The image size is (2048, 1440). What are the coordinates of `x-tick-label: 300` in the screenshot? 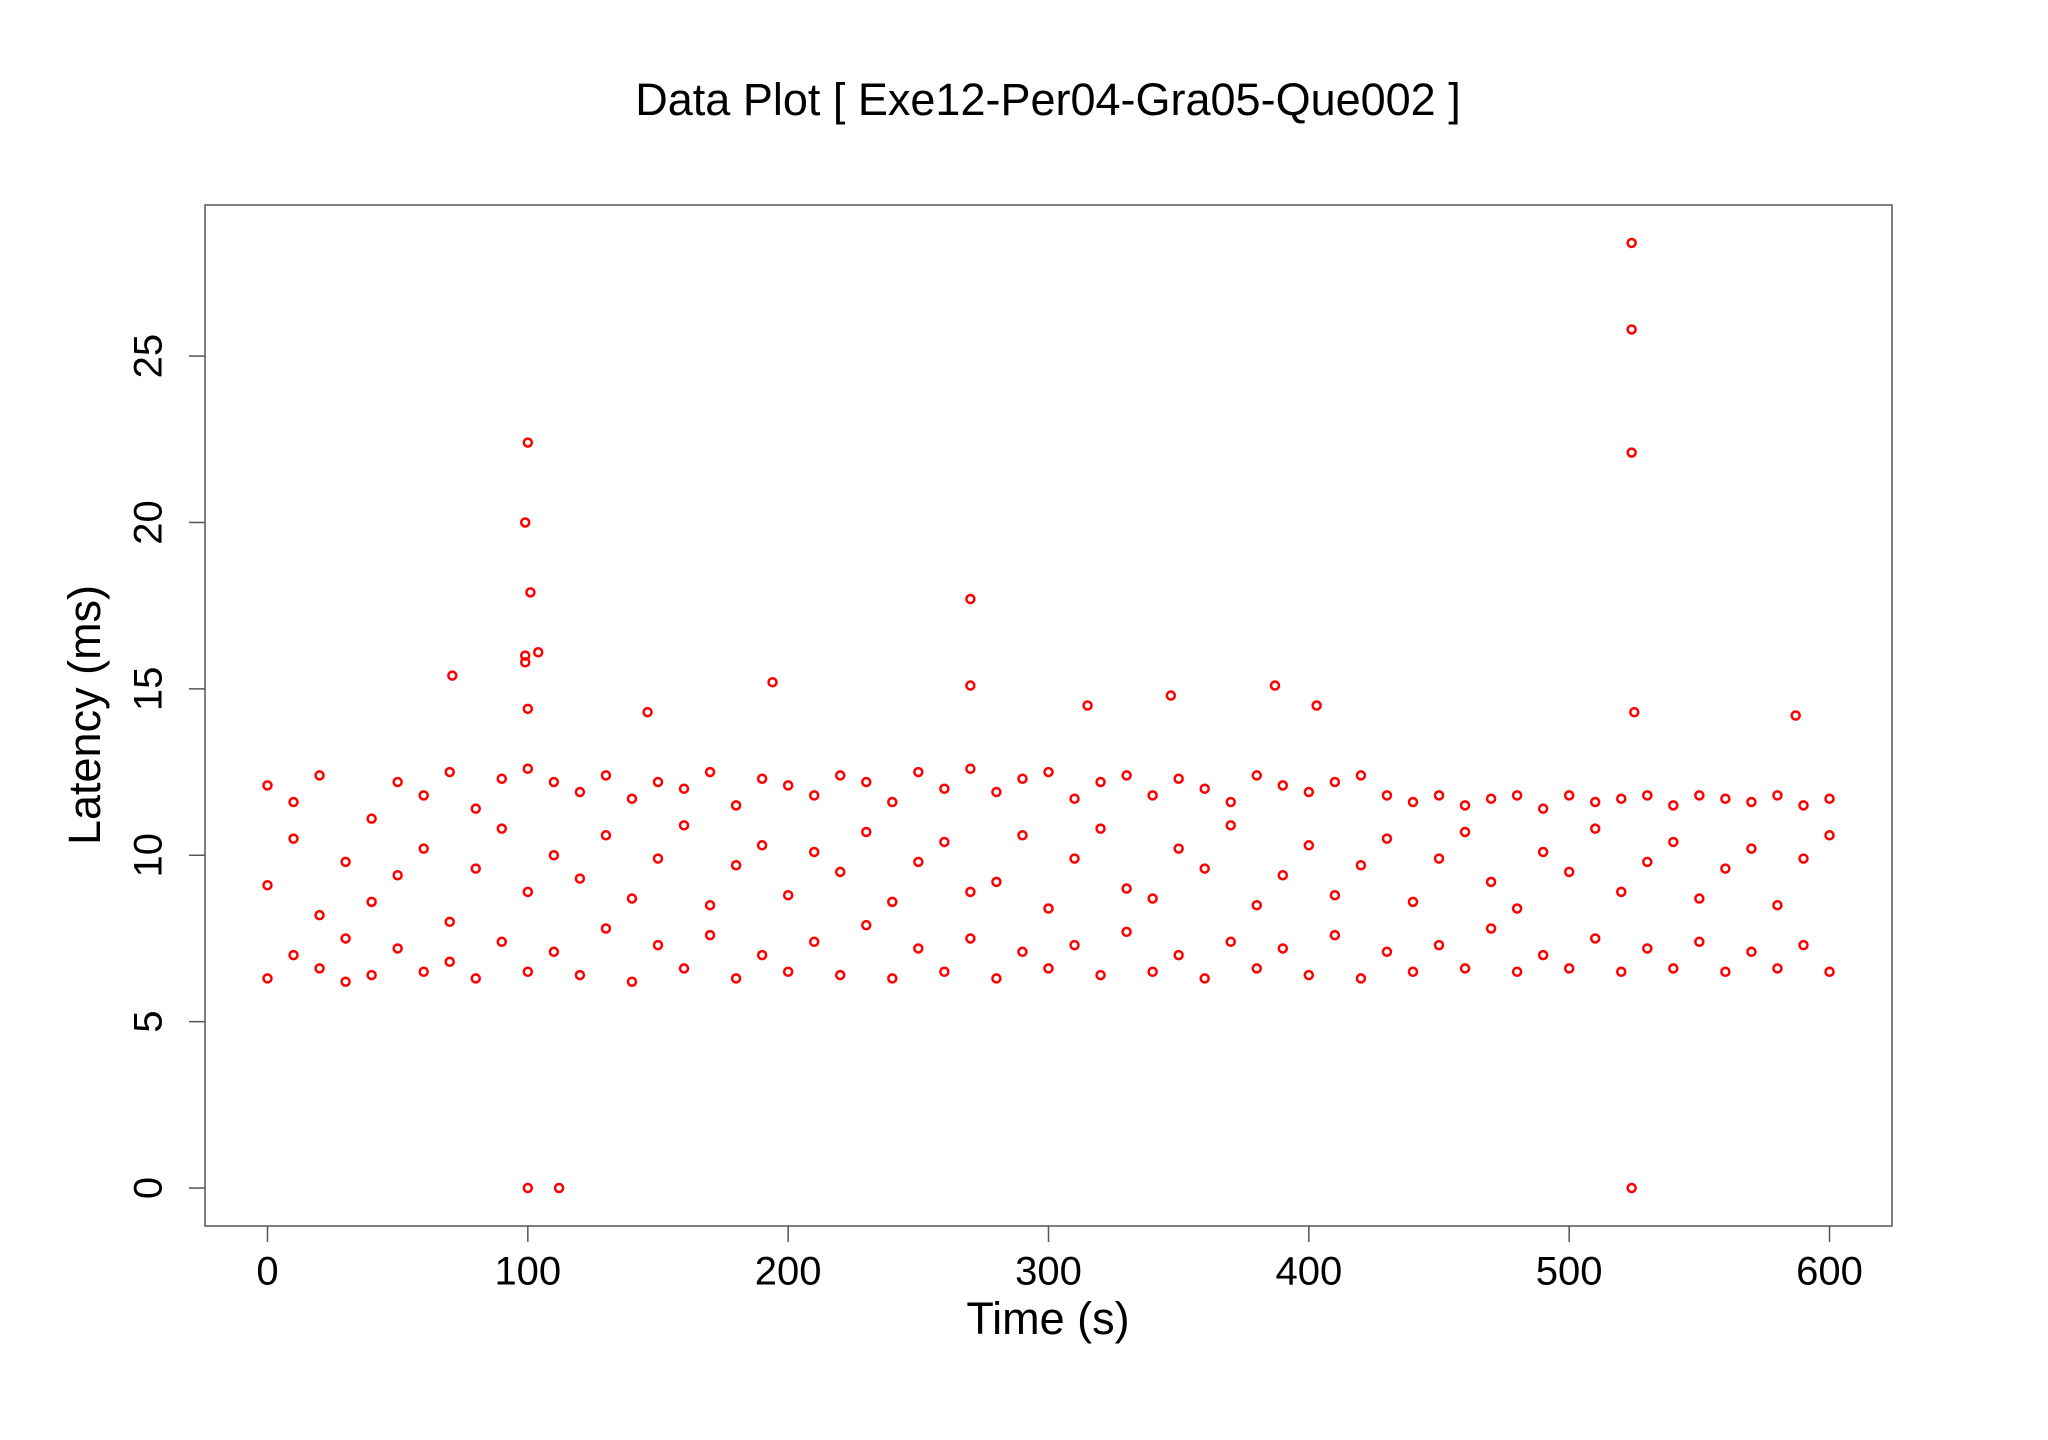 It's located at (1048, 1272).